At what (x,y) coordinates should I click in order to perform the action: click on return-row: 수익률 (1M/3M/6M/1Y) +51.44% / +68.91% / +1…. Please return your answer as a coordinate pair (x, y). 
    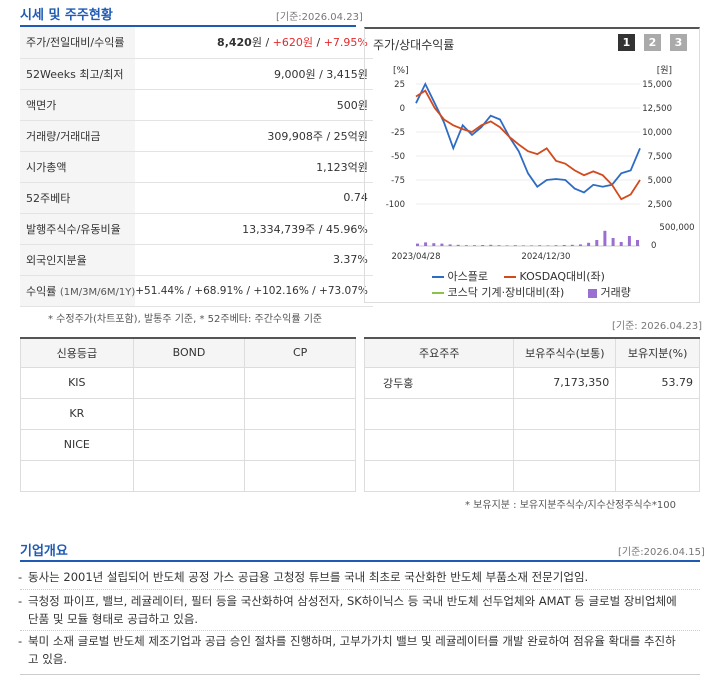
    Looking at the image, I should click on (196, 291).